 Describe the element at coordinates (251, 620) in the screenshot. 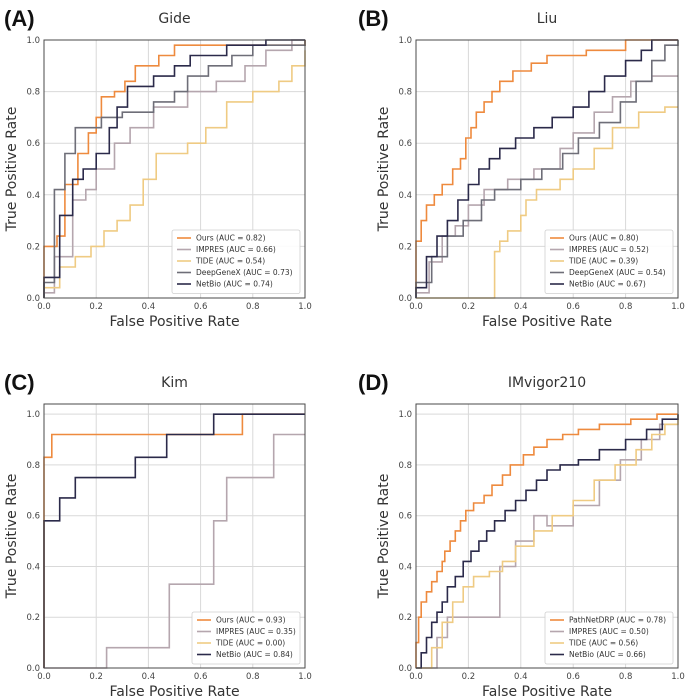

I see `legend-entry: Ours (AUC = 0.93)` at that location.